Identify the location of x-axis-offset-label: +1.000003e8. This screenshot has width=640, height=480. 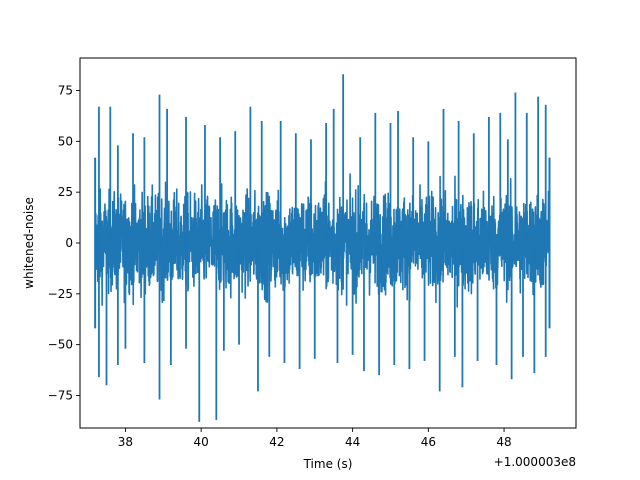
(535, 462).